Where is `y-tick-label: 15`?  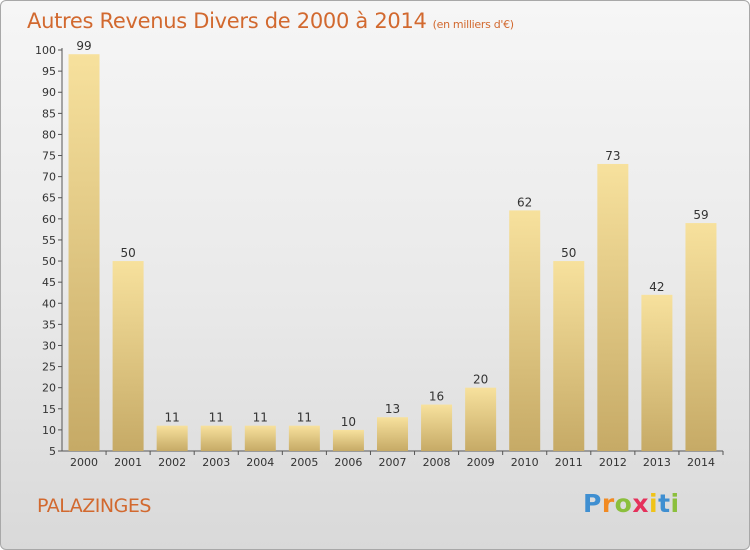
y-tick-label: 15 is located at coordinates (49, 409).